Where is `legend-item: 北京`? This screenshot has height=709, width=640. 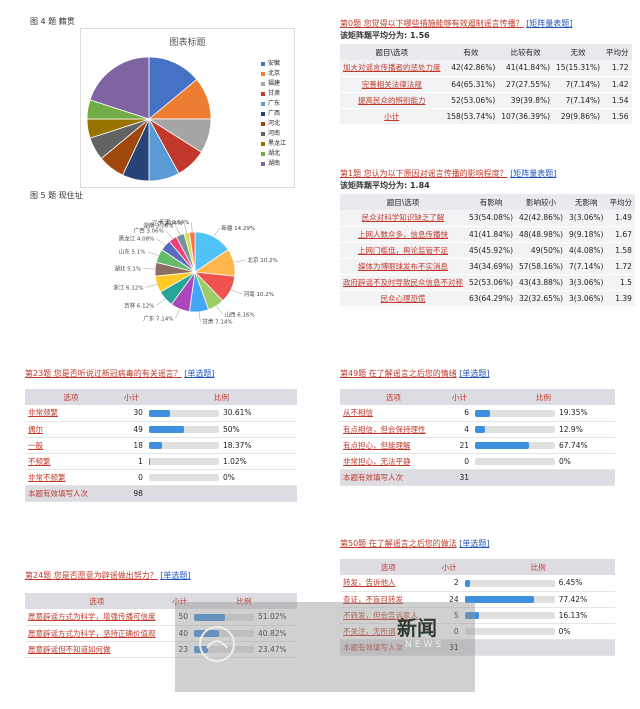
legend-item: 北京 is located at coordinates (273, 74).